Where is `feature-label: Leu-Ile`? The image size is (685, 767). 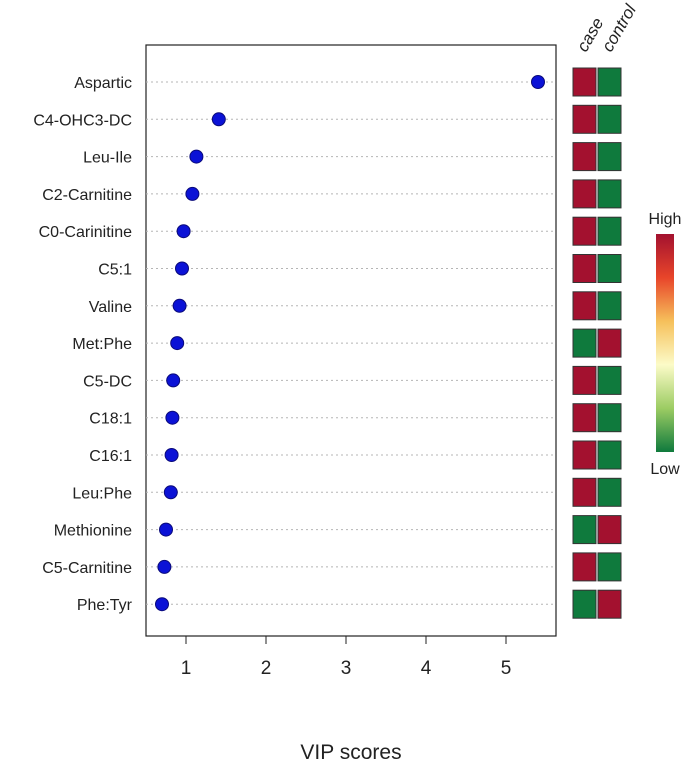
feature-label: Leu-Ile is located at coordinates (107, 158).